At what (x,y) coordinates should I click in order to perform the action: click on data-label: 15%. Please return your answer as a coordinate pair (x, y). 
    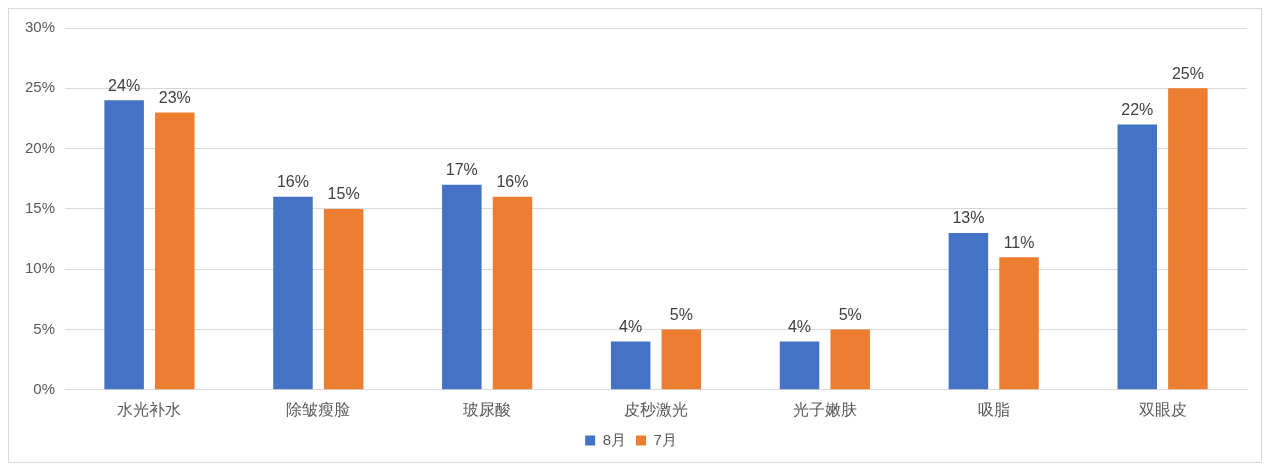
    Looking at the image, I should click on (343, 194).